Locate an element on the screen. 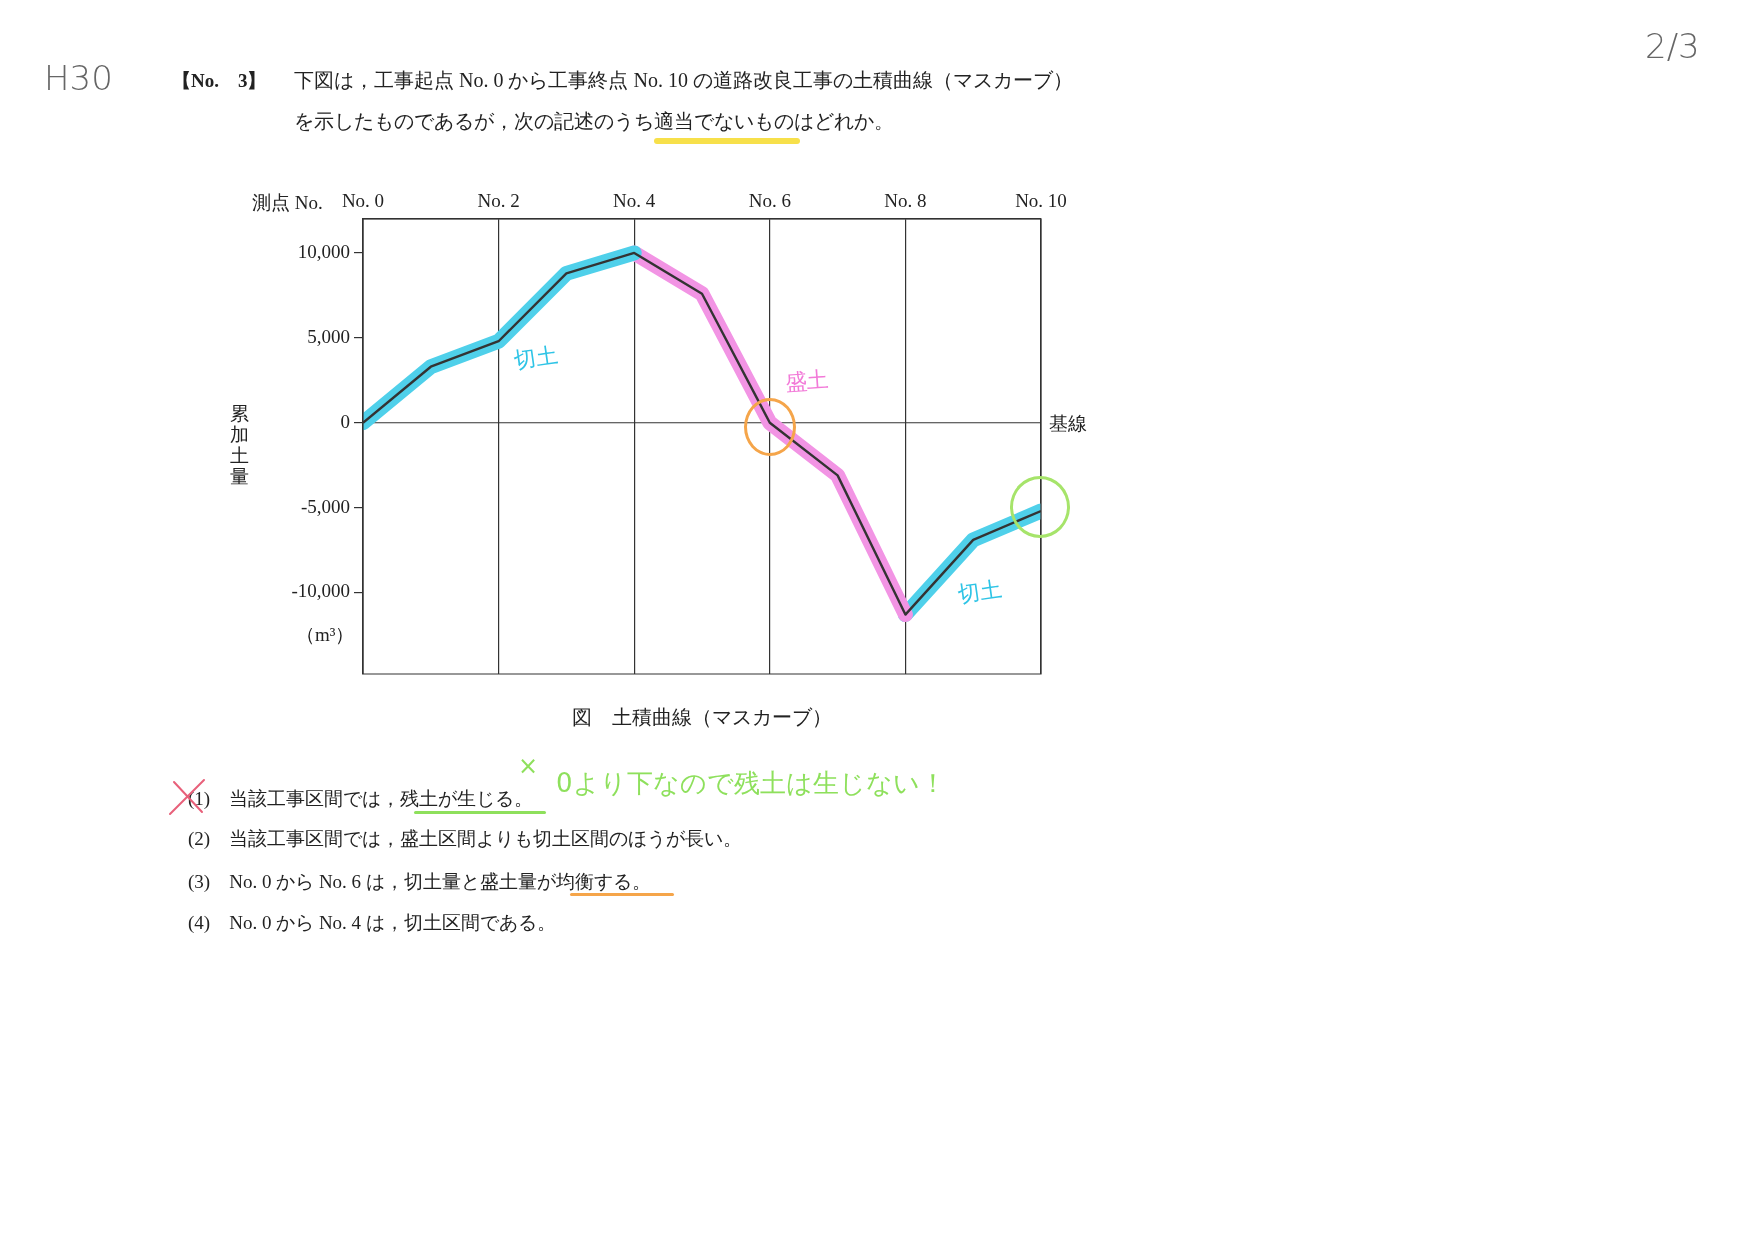 The image size is (1753, 1240). x-tick-label: No. 2 is located at coordinates (498, 200).